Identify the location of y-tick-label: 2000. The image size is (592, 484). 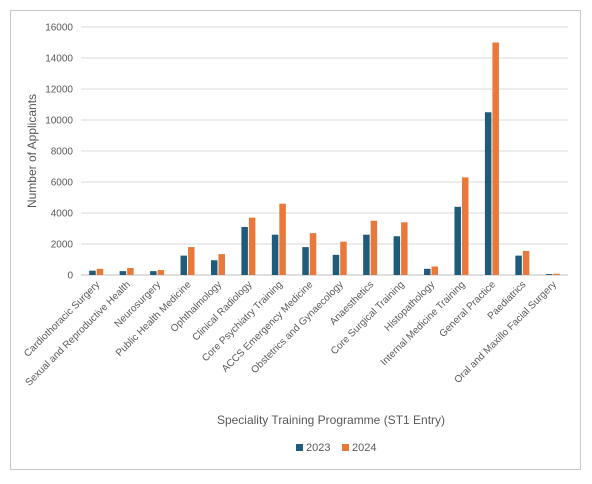
(62, 245).